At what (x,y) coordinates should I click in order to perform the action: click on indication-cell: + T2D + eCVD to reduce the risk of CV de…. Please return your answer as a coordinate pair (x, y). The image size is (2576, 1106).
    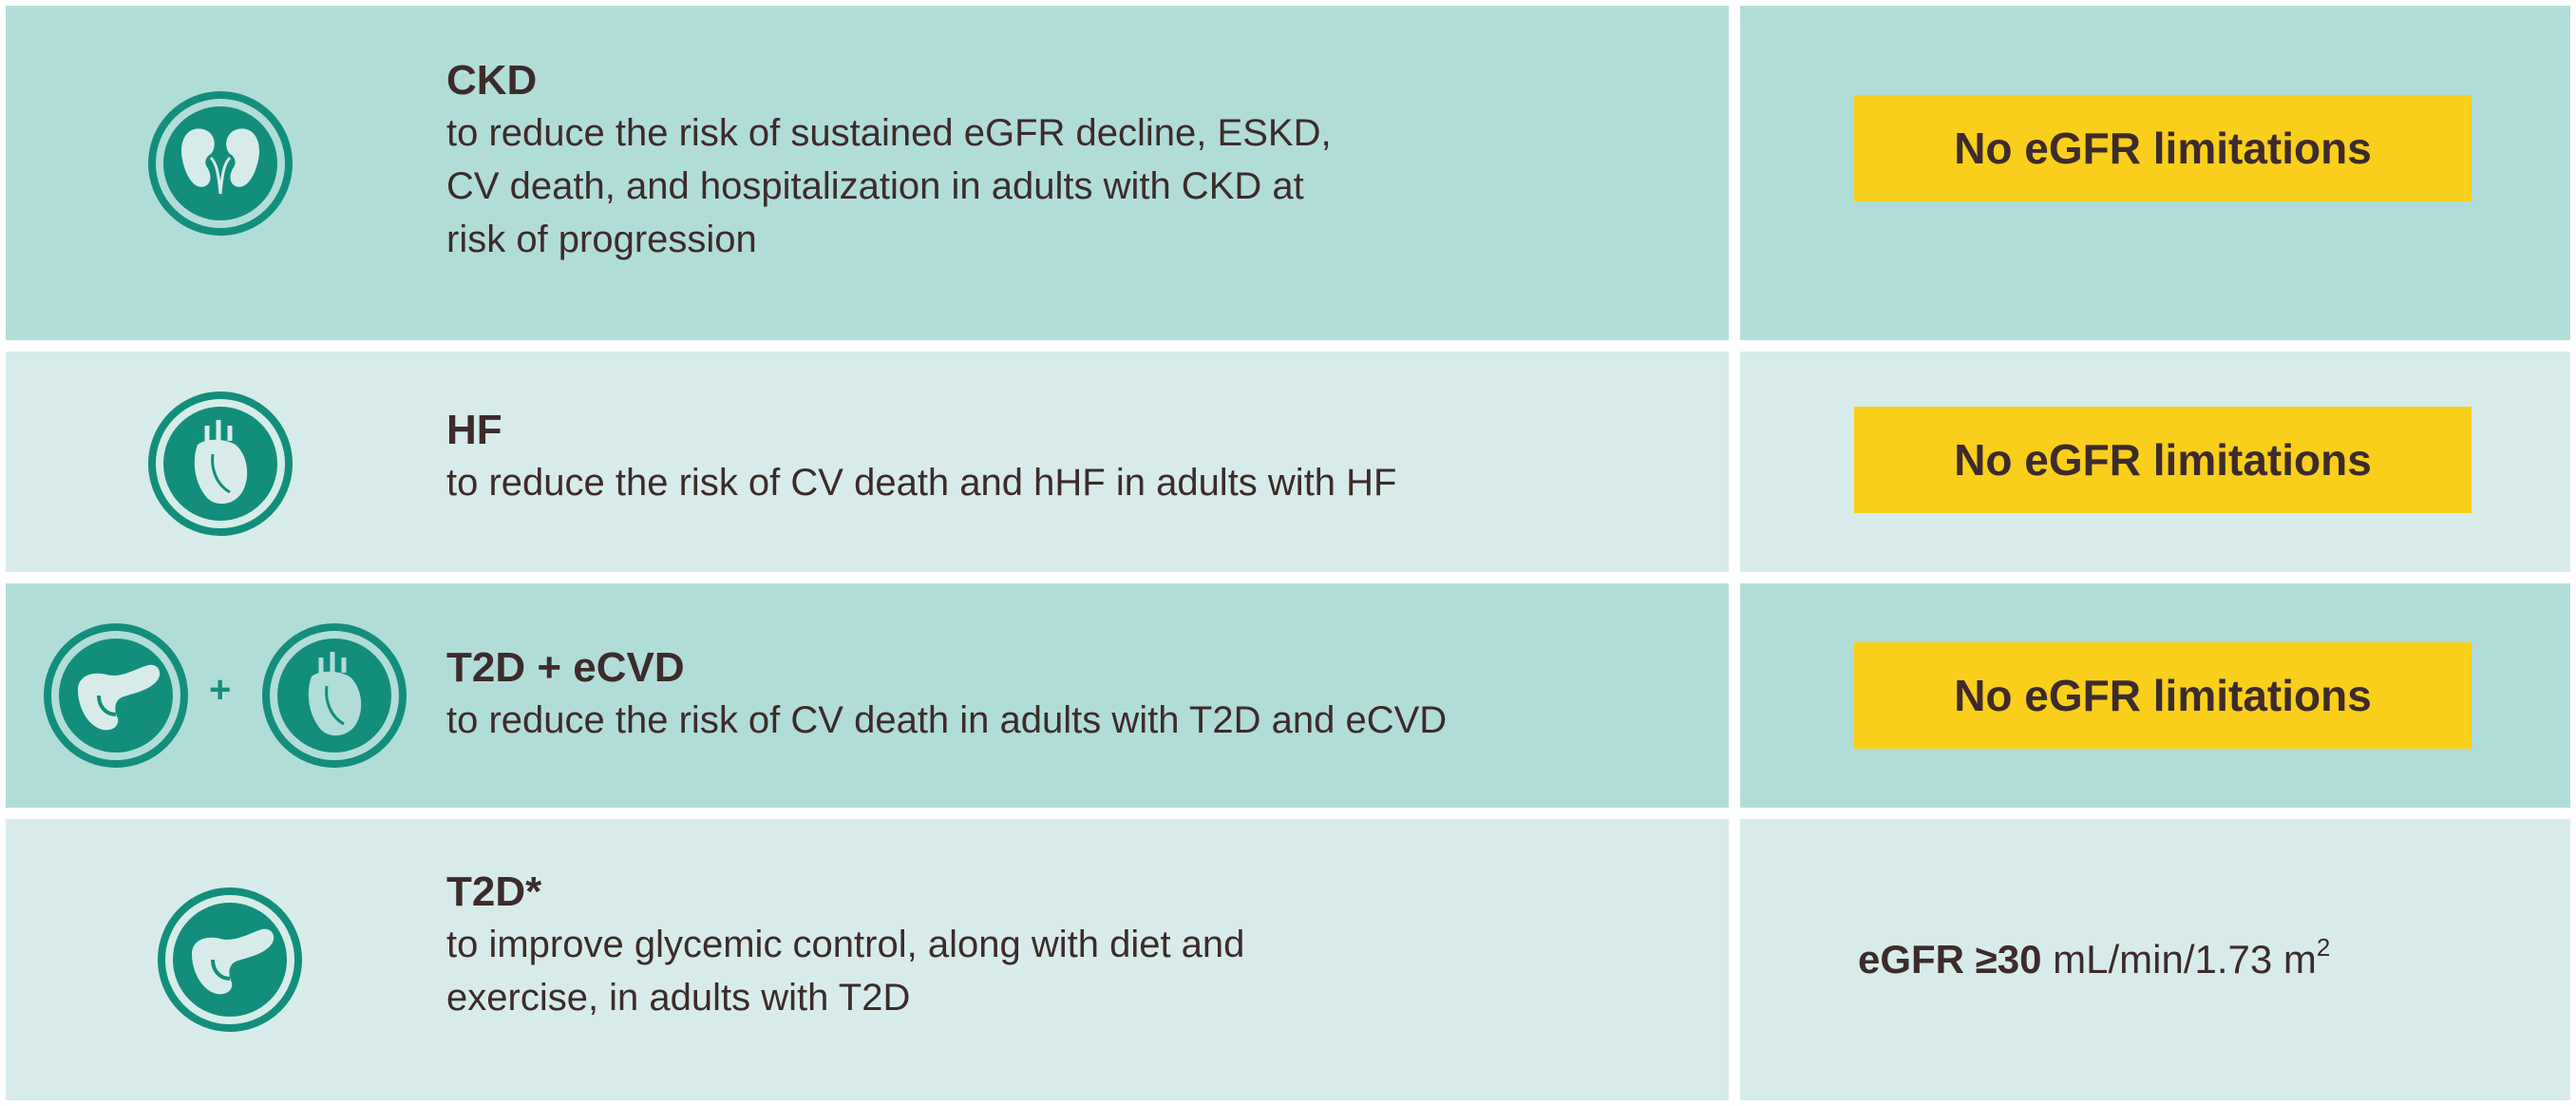
    Looking at the image, I should click on (867, 695).